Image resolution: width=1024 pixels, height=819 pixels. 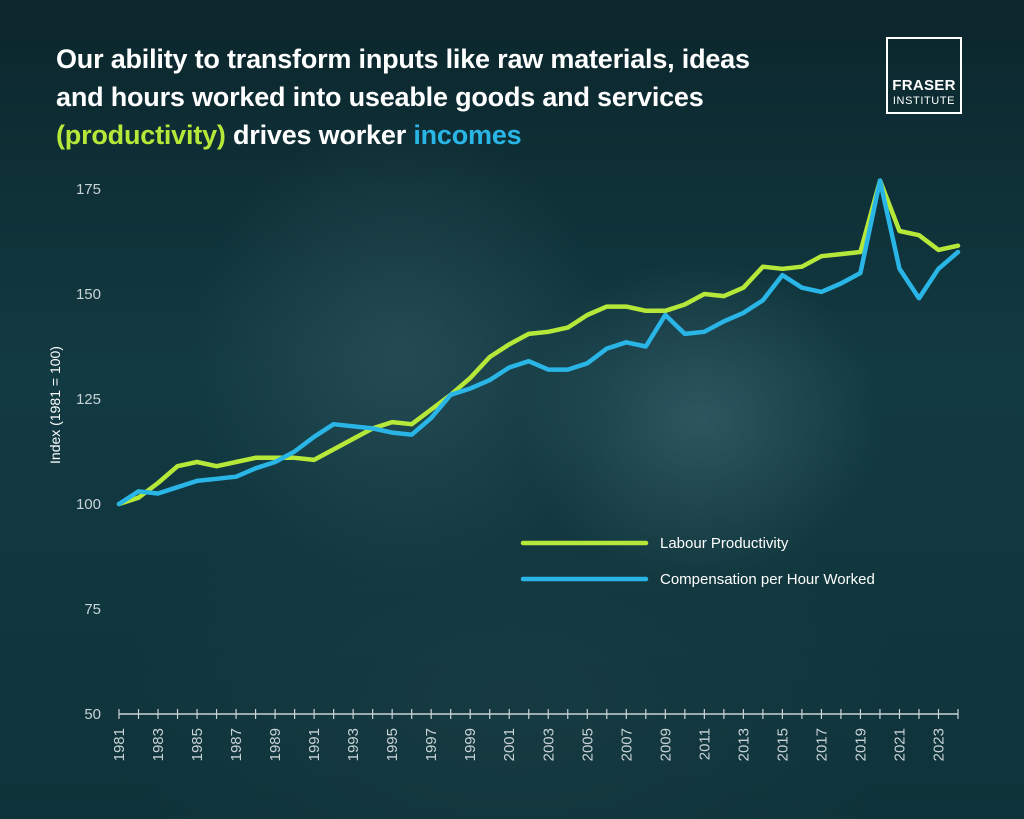 What do you see at coordinates (899, 744) in the screenshot?
I see `x-tick-label: 2021` at bounding box center [899, 744].